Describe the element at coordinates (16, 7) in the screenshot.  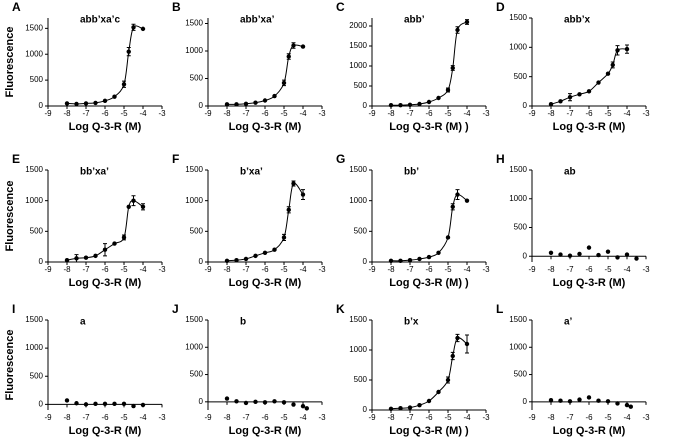
I see `panel-letter: A` at that location.